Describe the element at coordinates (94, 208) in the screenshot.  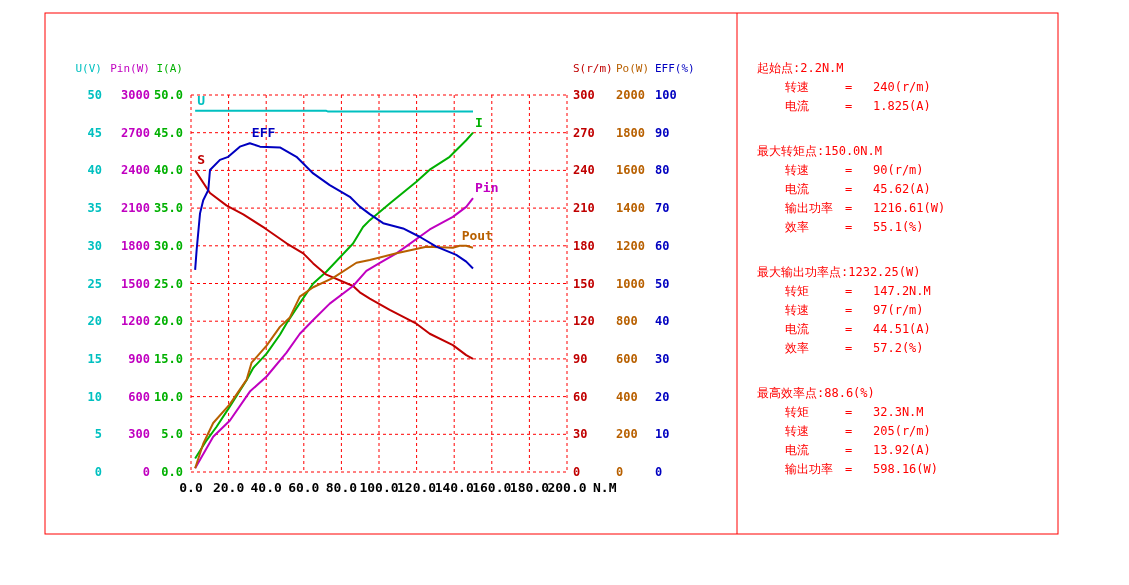
I see `y-tick-label: 35` at that location.